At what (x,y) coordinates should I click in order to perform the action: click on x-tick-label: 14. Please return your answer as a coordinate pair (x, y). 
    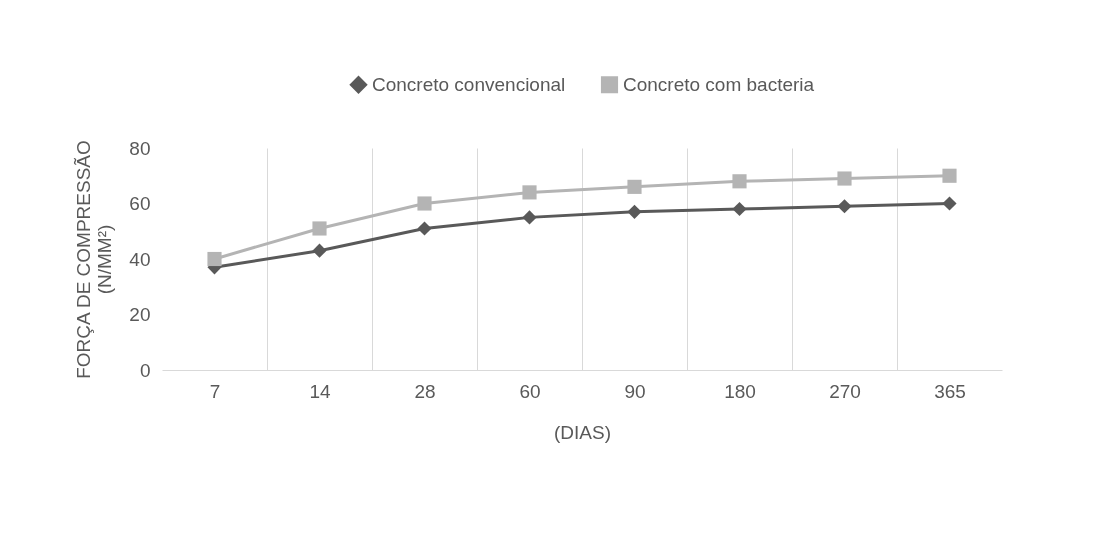
    Looking at the image, I should click on (320, 391).